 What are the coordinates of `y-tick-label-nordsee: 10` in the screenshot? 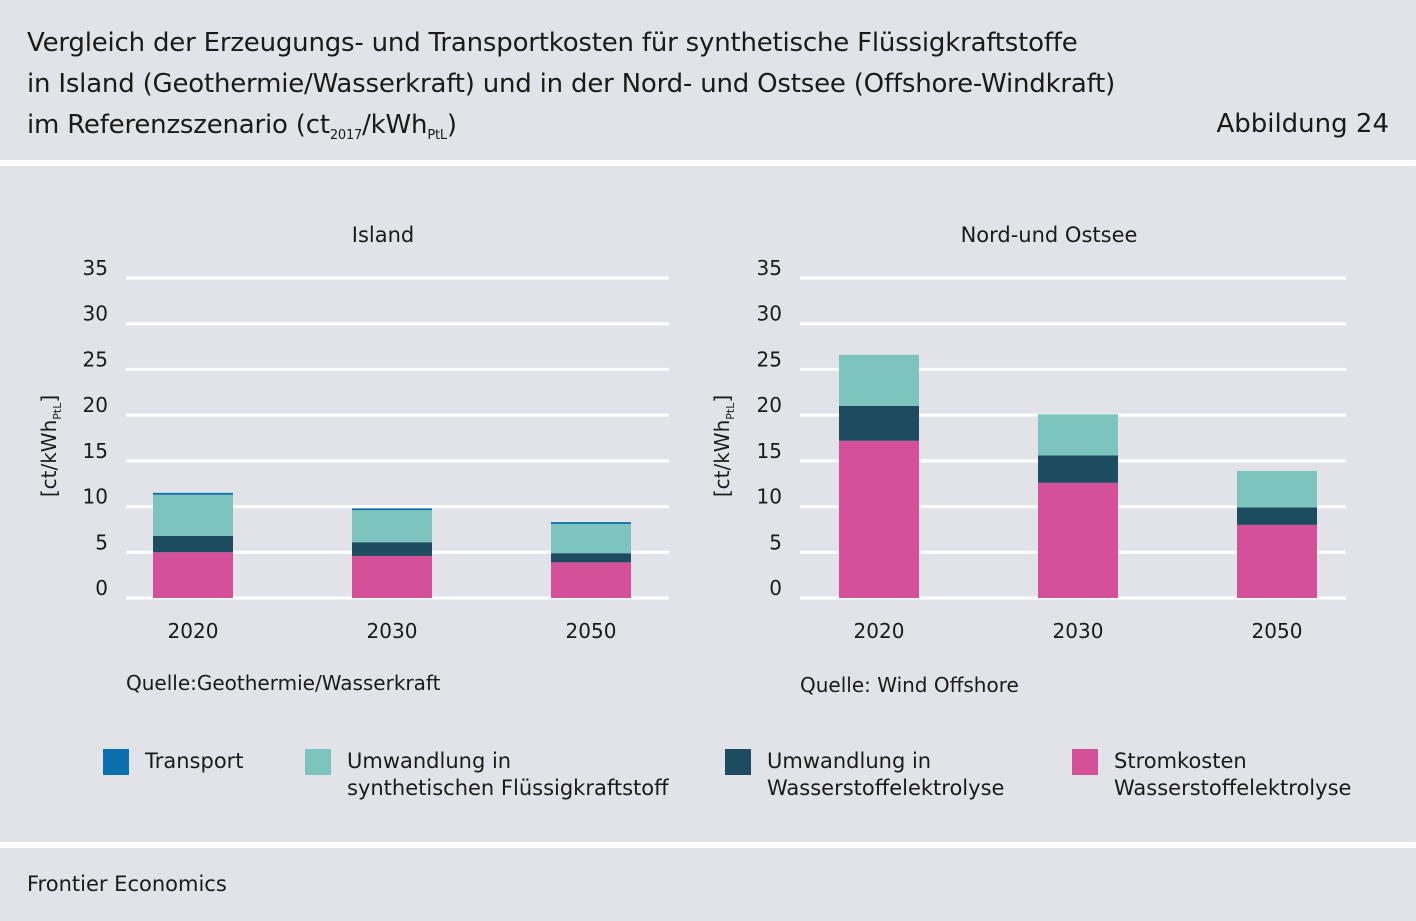 It's located at (769, 497).